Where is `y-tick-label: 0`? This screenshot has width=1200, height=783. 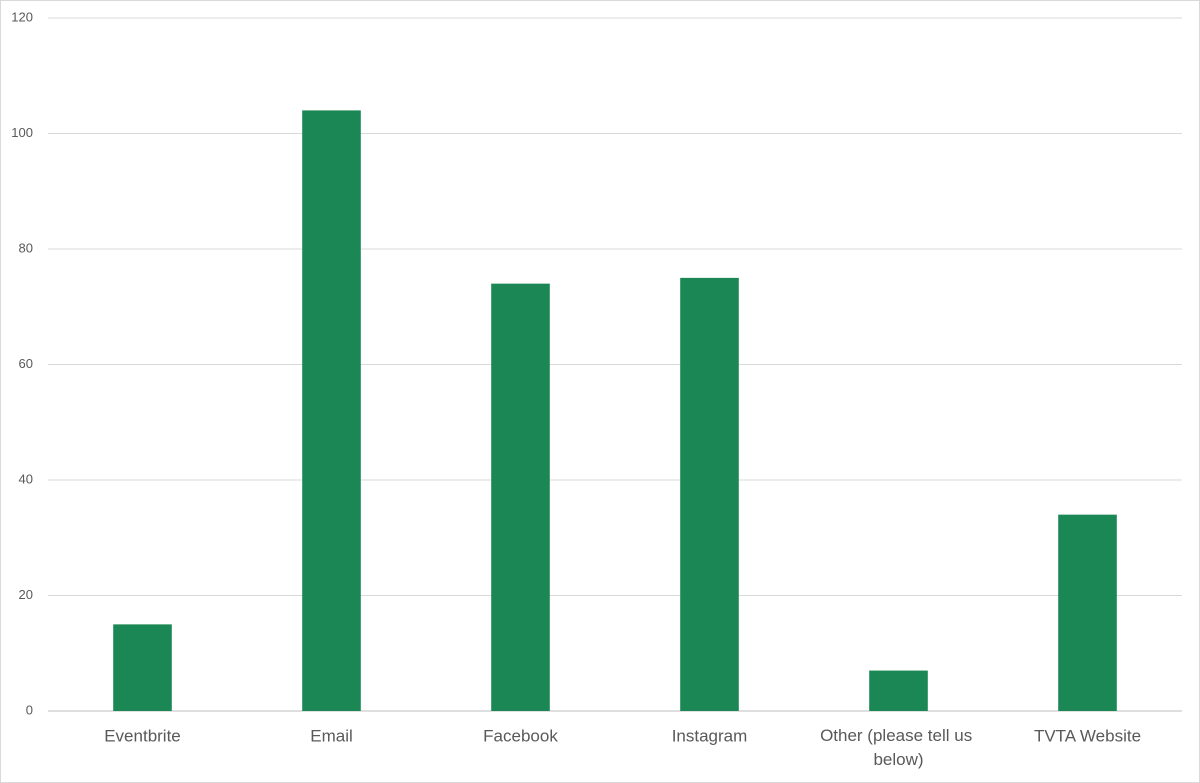
y-tick-label: 0 is located at coordinates (29, 709).